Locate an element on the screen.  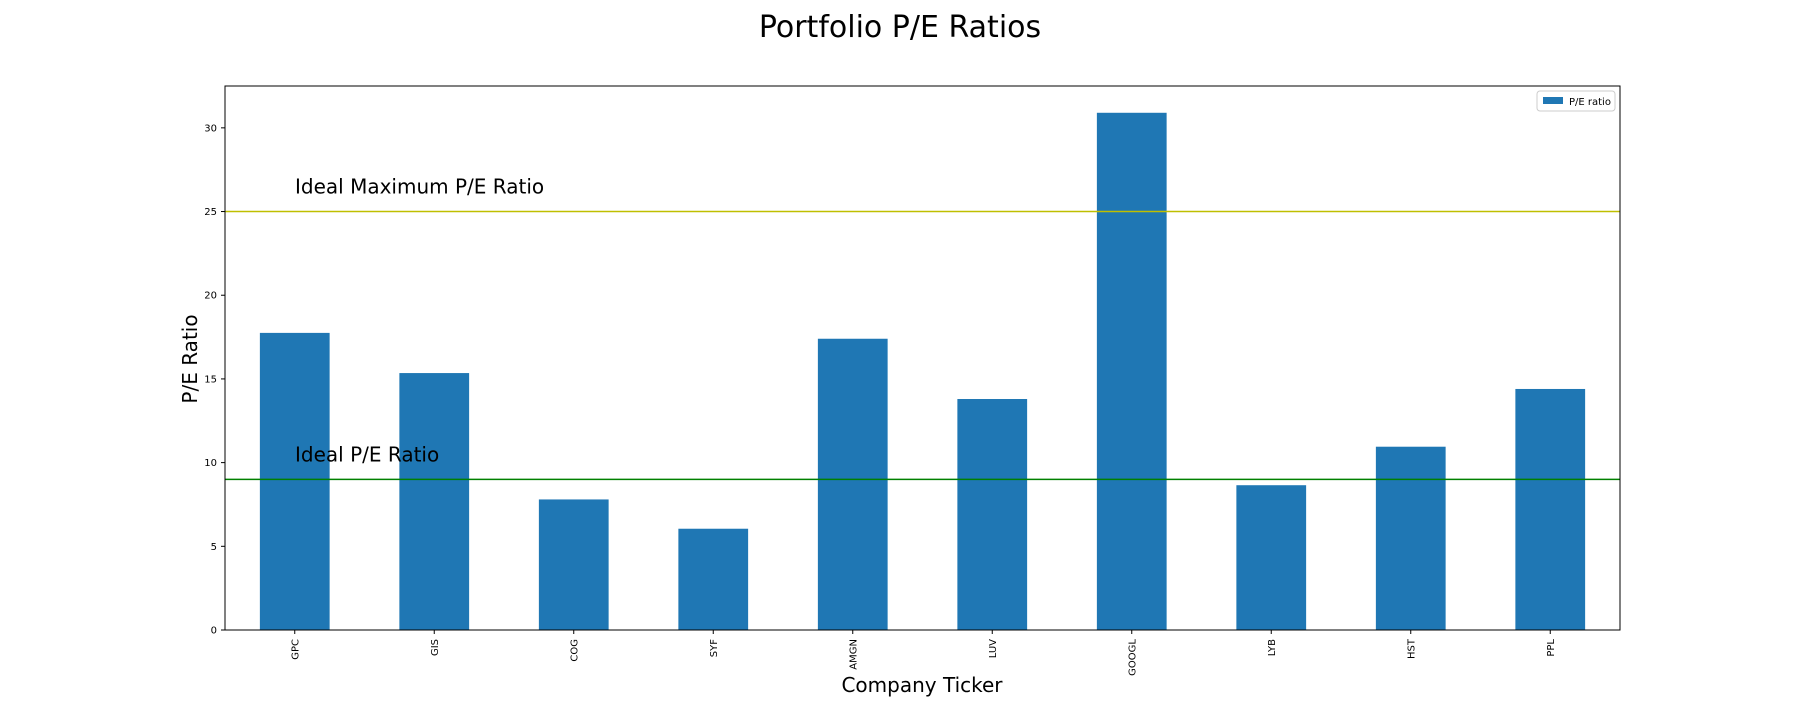
x-tick-label: GIS is located at coordinates (435, 647).